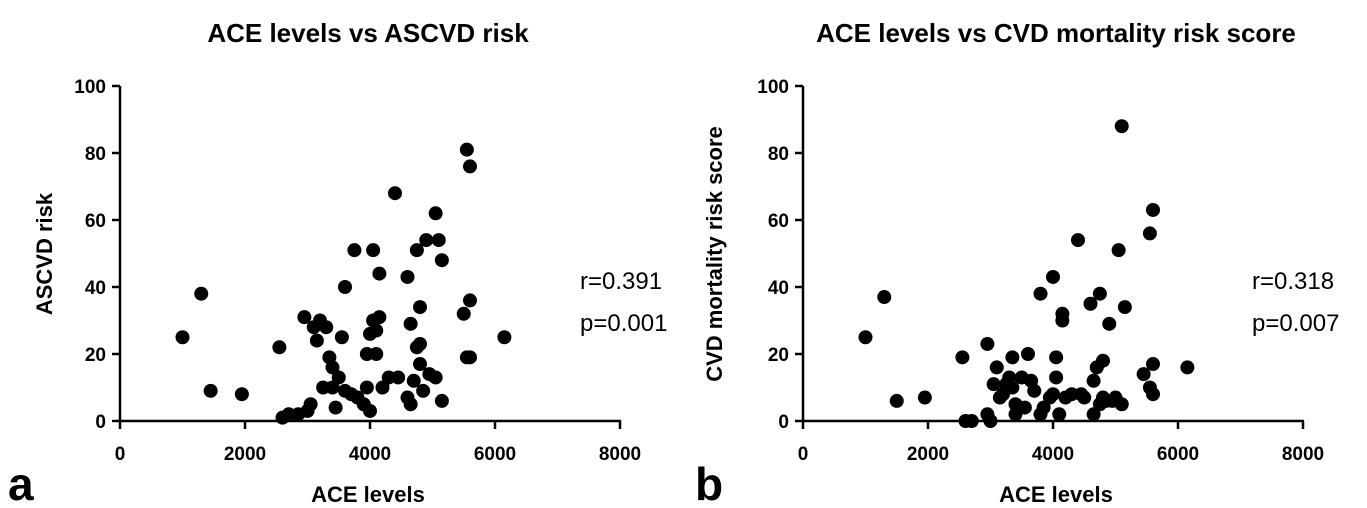  Describe the element at coordinates (778, 221) in the screenshot. I see `y-tick-label-b: 60` at that location.